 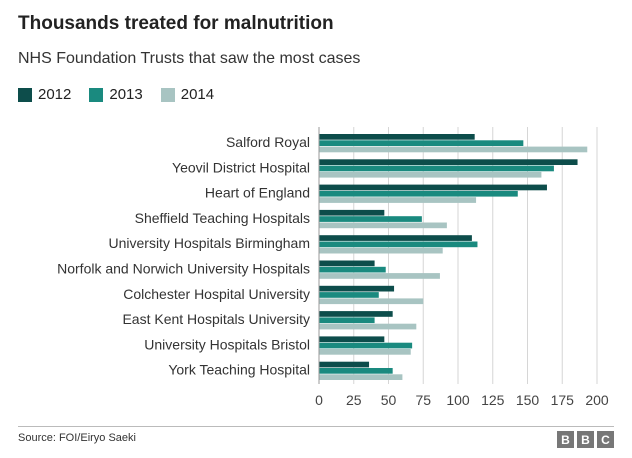 What do you see at coordinates (209, 243) in the screenshot?
I see `category-label: University Hospitals Birmingham` at bounding box center [209, 243].